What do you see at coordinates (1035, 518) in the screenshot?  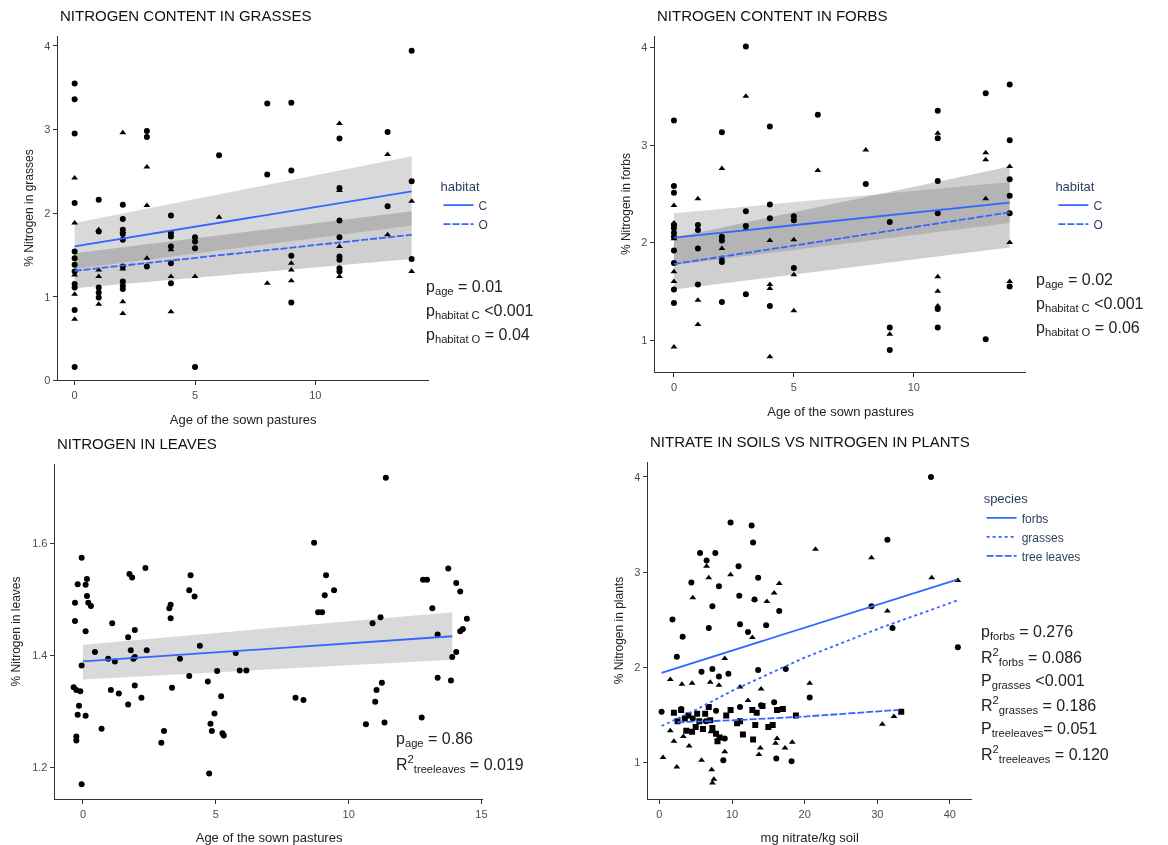 I see `legend-label: forbs` at bounding box center [1035, 518].